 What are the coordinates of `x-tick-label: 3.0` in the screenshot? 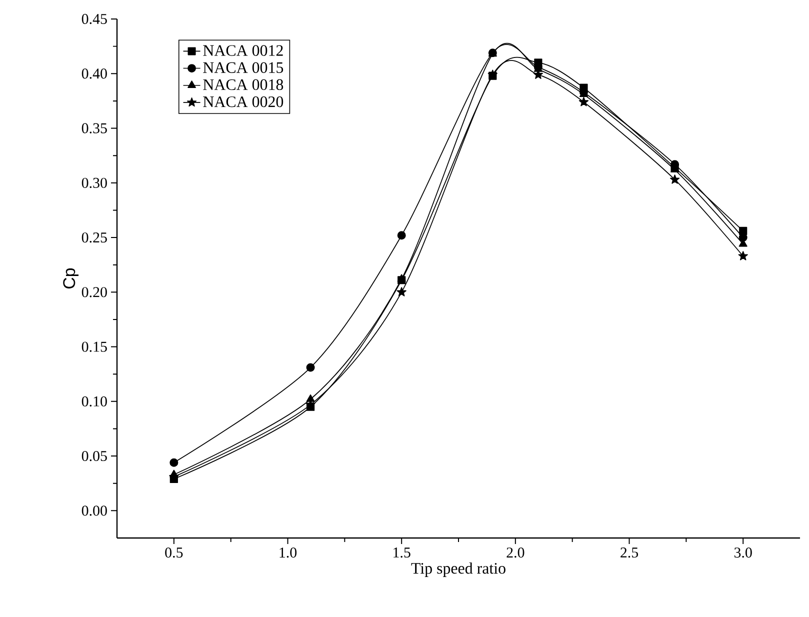 It's located at (743, 553).